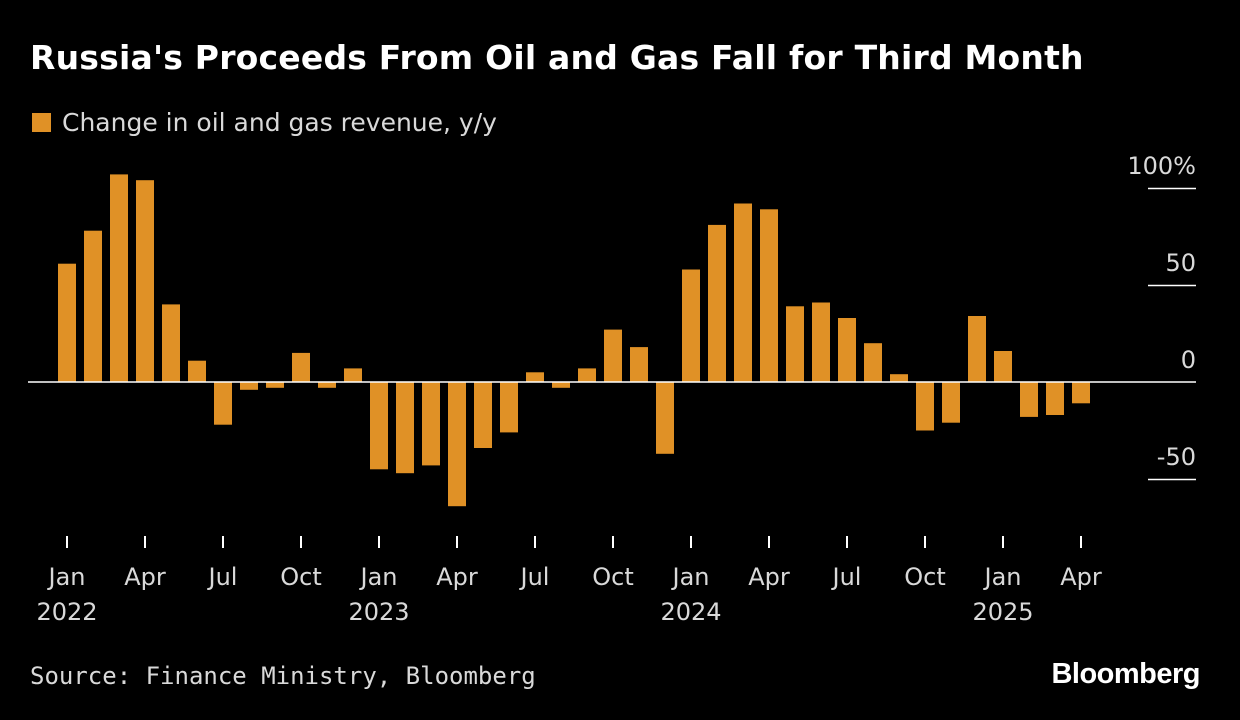  What do you see at coordinates (1161, 166) in the screenshot?
I see `y-tick-label: 100%` at bounding box center [1161, 166].